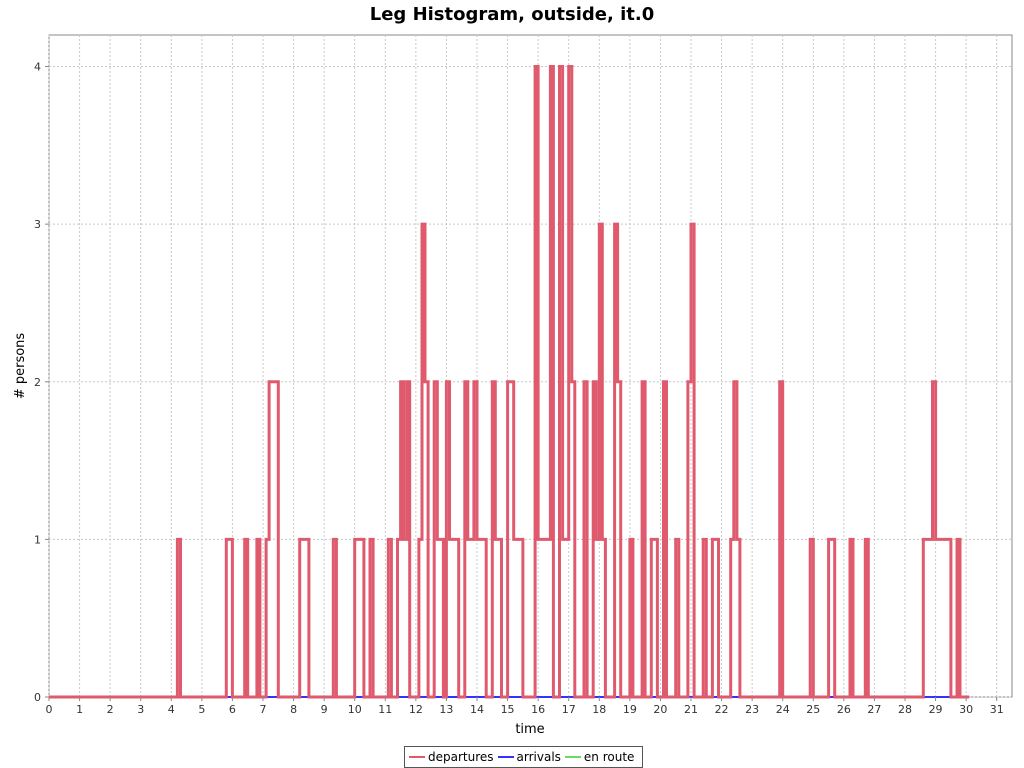  I want to click on x-tick-label: 13, so click(446, 709).